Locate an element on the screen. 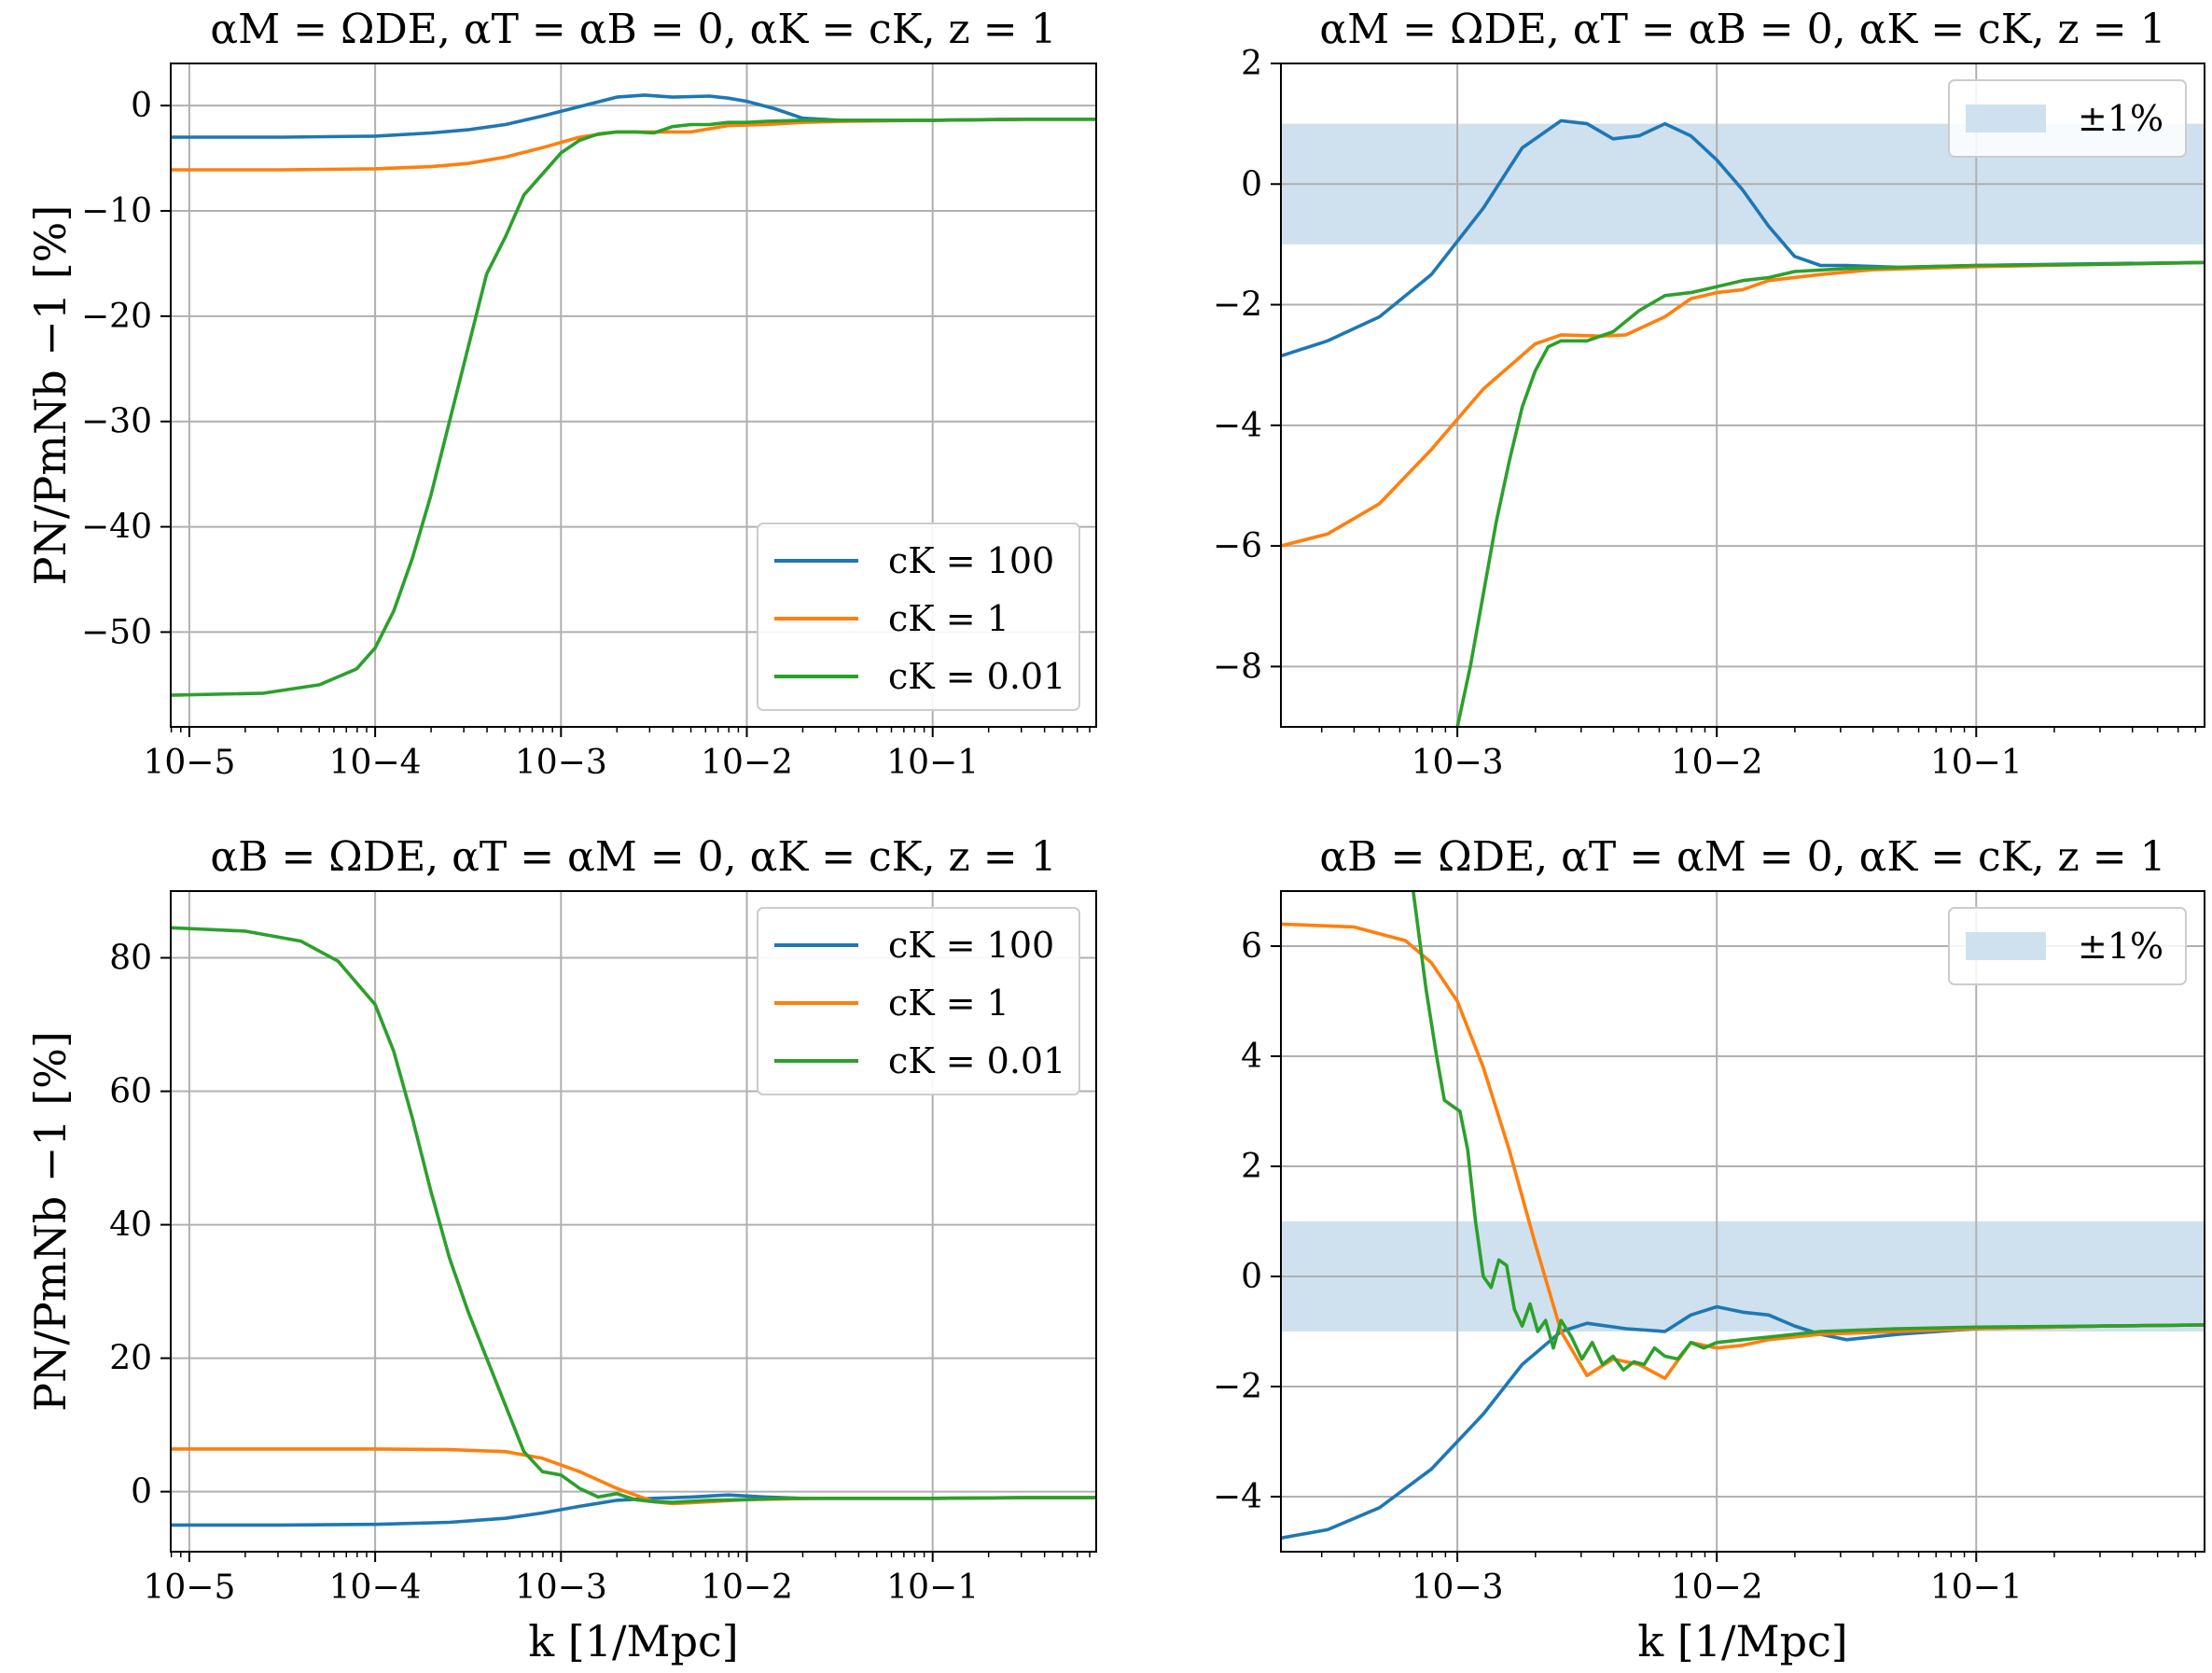 This screenshot has height=1673, width=2212. y-tick-label: 20 is located at coordinates (131, 1359).